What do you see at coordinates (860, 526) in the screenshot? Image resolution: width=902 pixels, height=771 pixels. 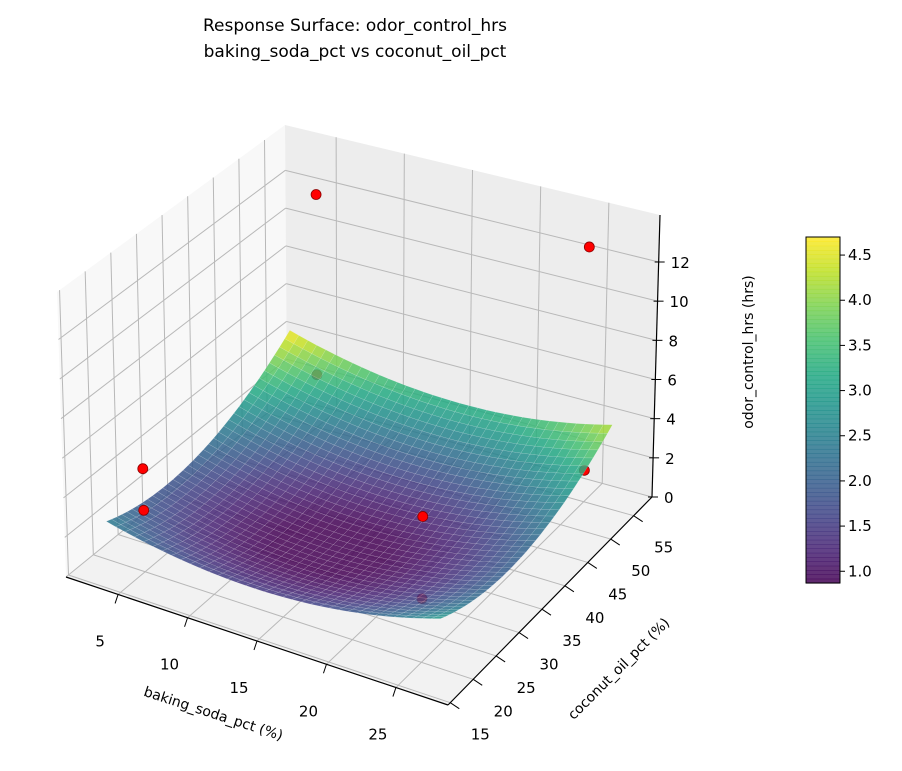 I see `colorbar-tick-label: 1.5` at bounding box center [860, 526].